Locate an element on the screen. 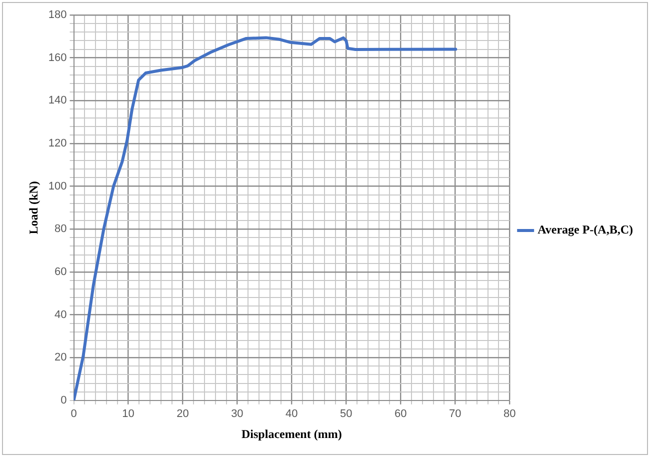 Image resolution: width=650 pixels, height=457 pixels. x-axis-title: Displacement (mm) is located at coordinates (292, 433).